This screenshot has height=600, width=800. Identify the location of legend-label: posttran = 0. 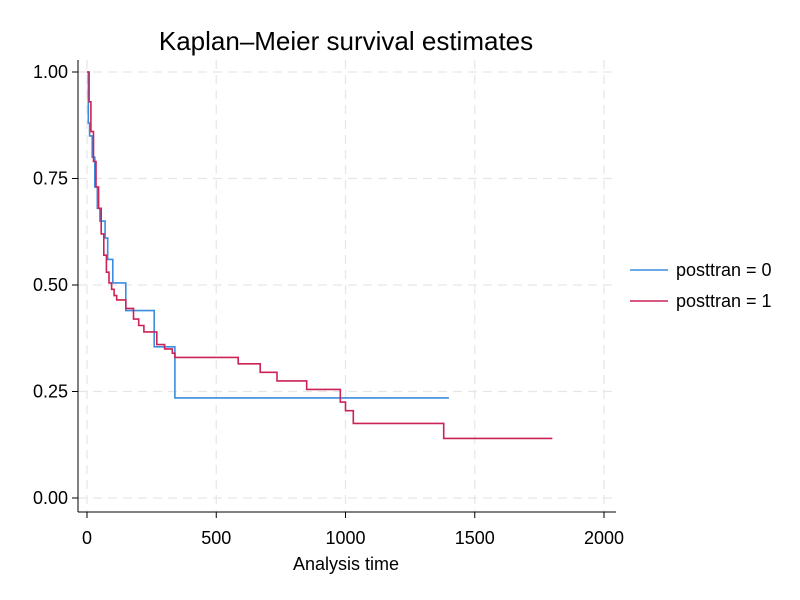
(724, 270).